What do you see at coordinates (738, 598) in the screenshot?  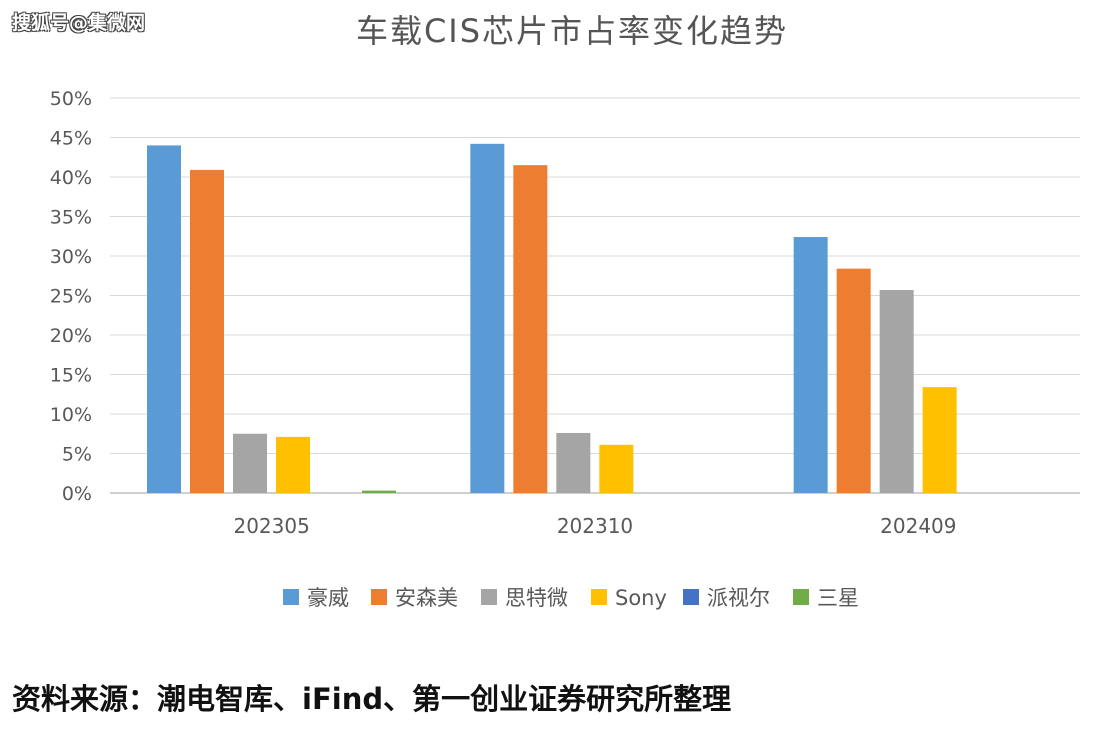 I see `legend-label: 派视尔` at bounding box center [738, 598].